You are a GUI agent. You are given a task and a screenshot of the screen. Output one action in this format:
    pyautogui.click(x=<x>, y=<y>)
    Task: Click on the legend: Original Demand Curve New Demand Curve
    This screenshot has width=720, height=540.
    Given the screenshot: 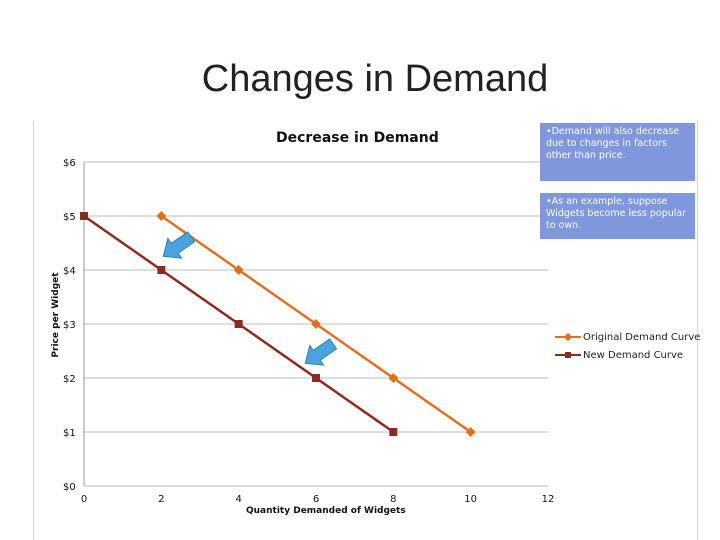 What is the action you would take?
    pyautogui.click(x=627, y=346)
    